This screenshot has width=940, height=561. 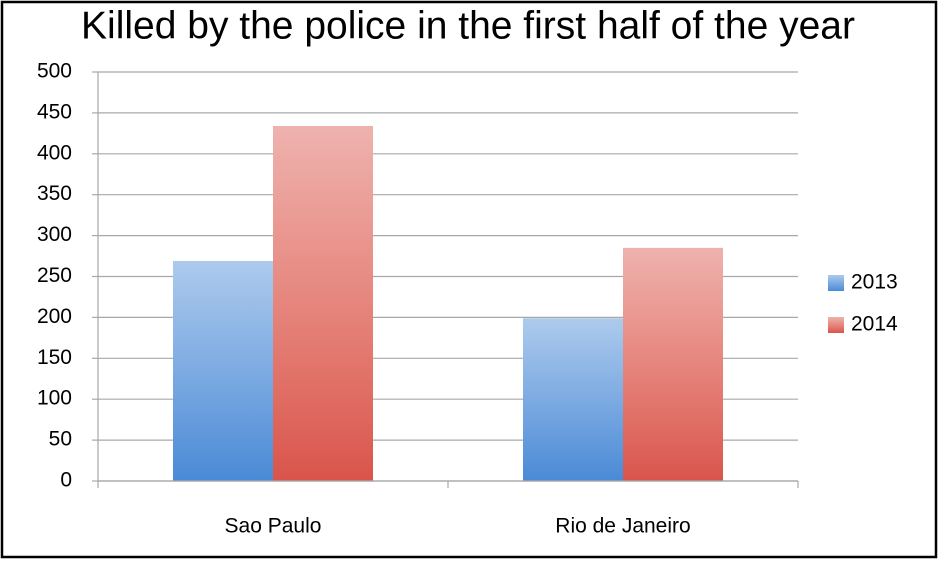 I want to click on y-tick-label: 450, so click(x=54, y=111).